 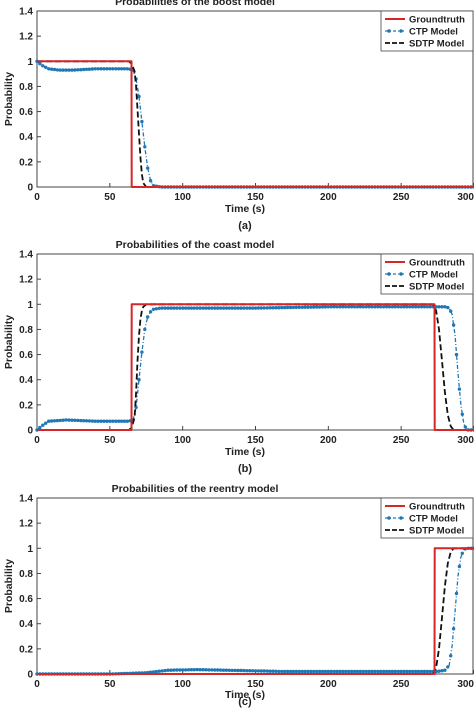 I want to click on x-tick-label: 250, so click(x=401, y=684).